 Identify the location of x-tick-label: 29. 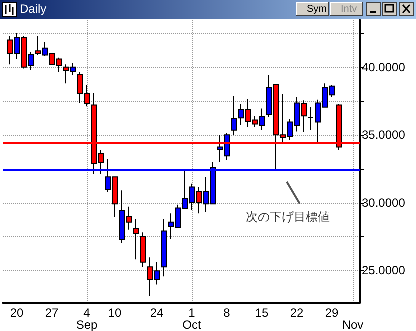
(332, 313).